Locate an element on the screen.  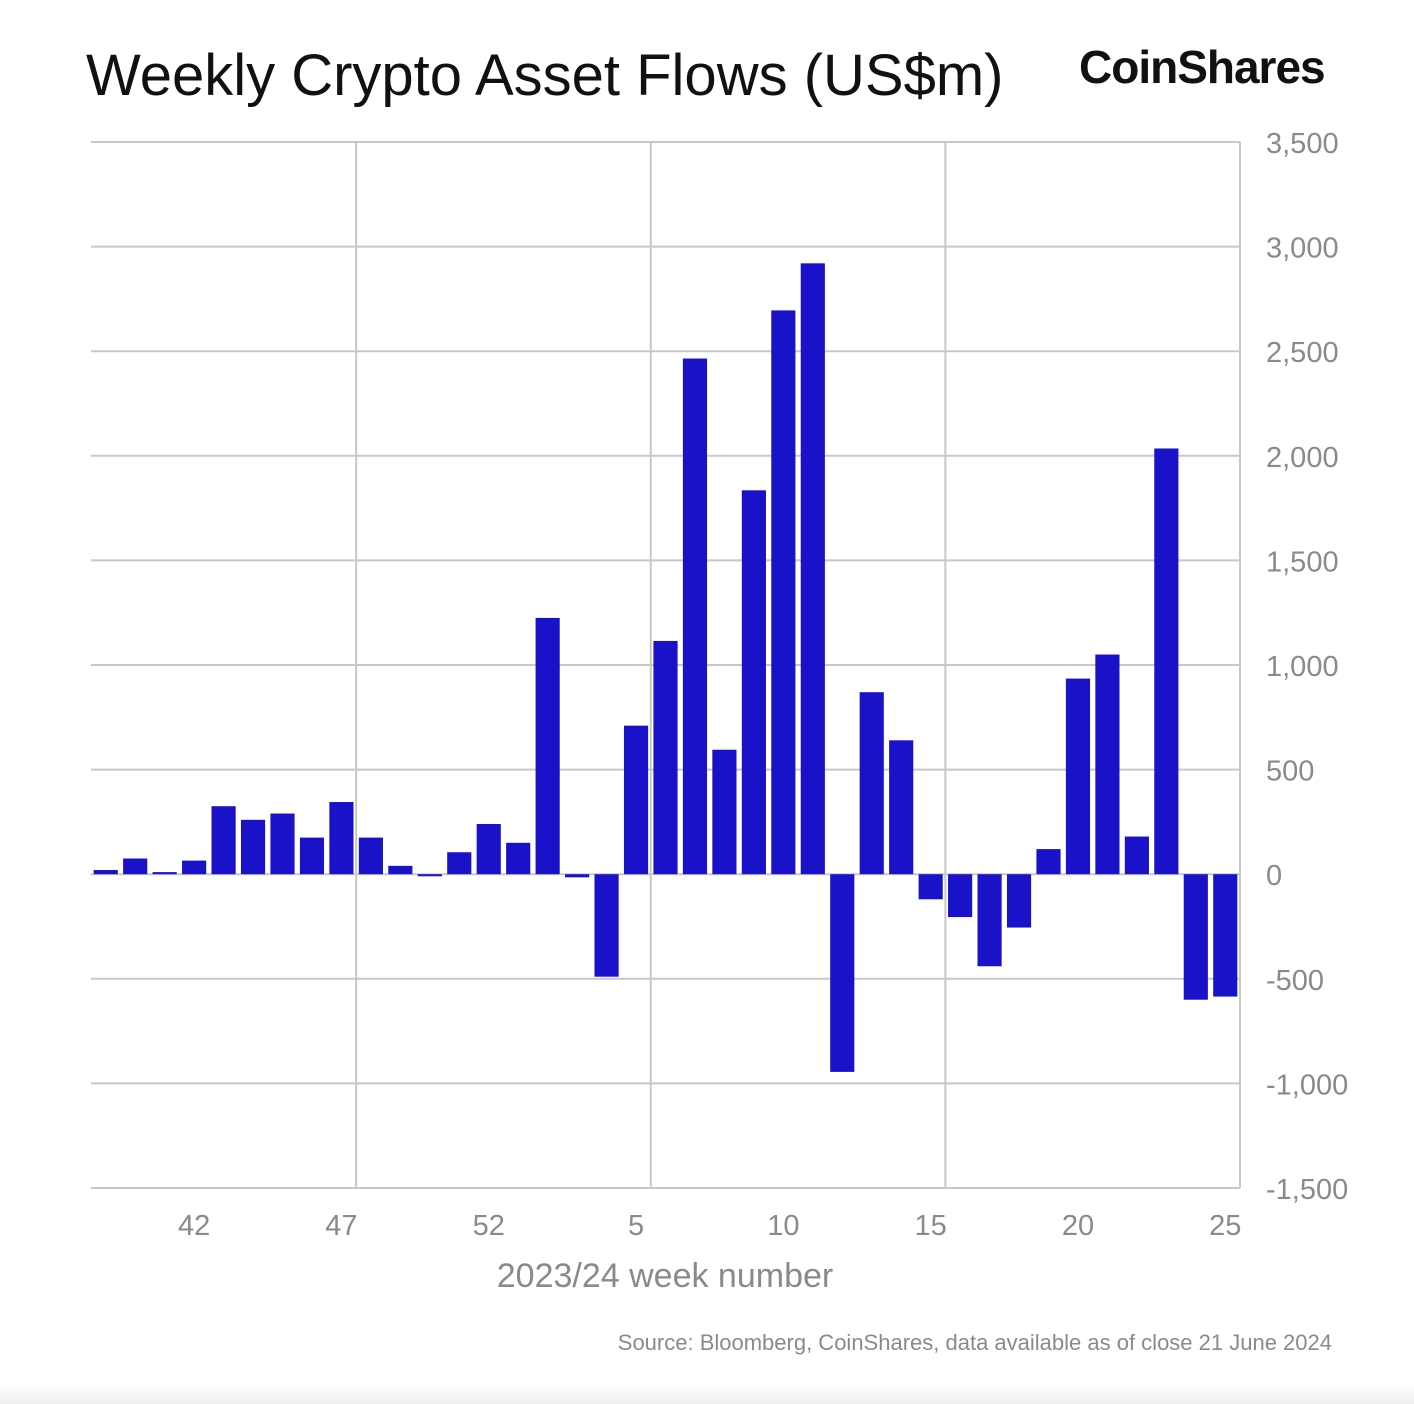
x-tick-label: 20 is located at coordinates (1078, 1226).